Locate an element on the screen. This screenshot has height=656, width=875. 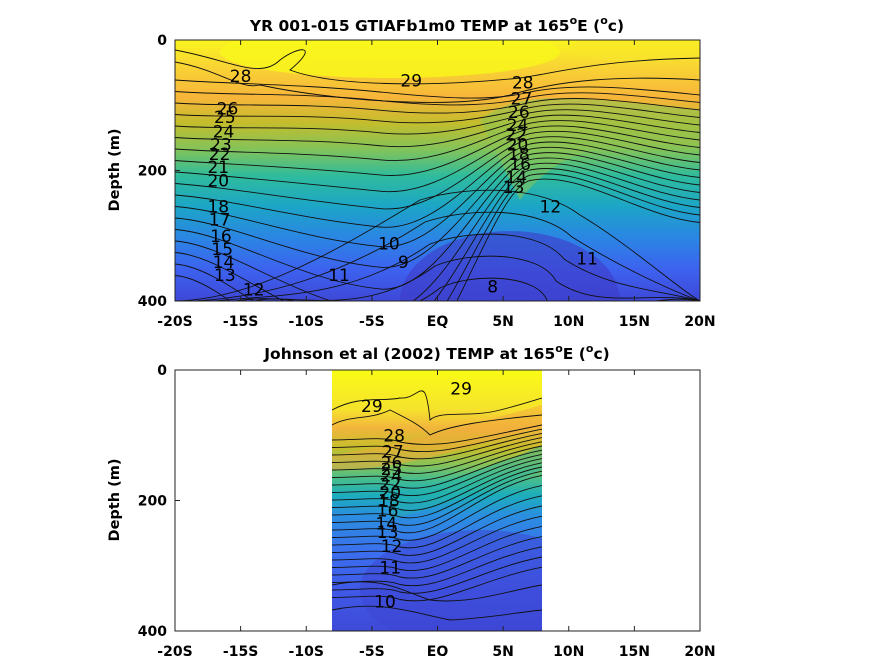
contour-label: 13 is located at coordinates (225, 276).